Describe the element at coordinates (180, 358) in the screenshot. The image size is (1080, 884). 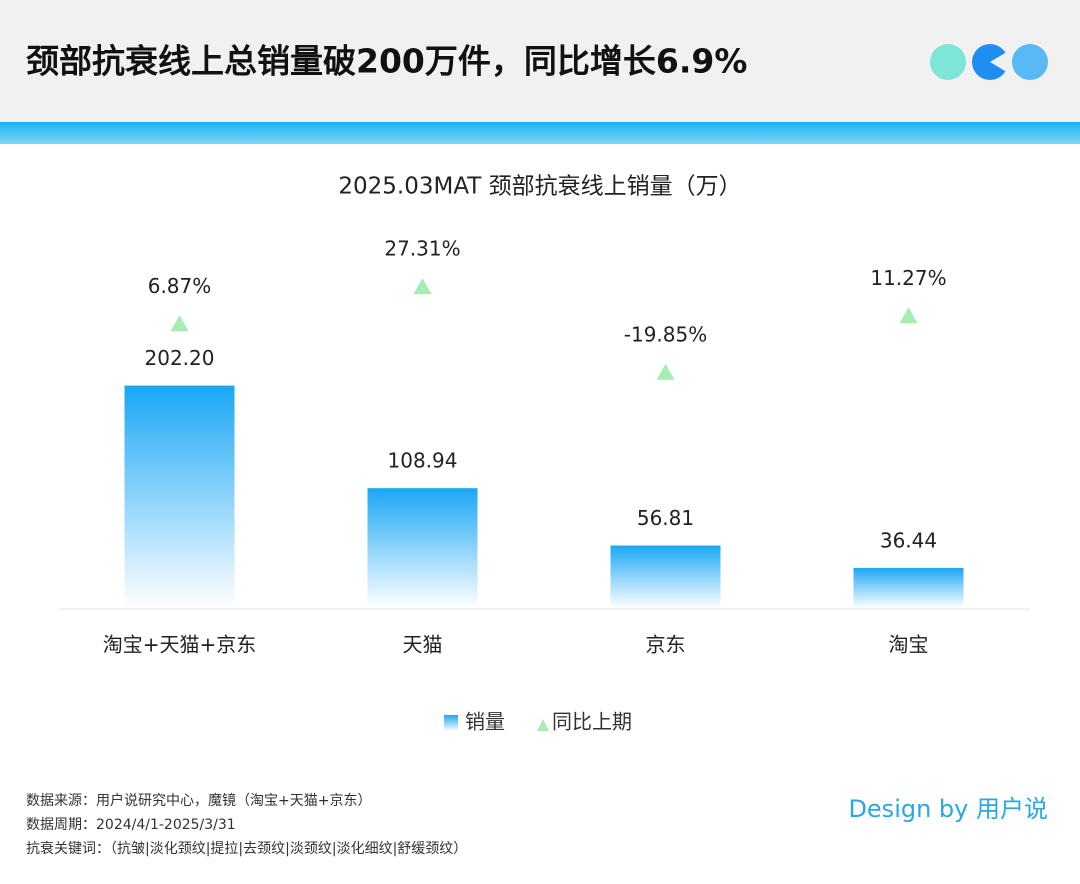
I see `bar-value-label: 202.20` at that location.